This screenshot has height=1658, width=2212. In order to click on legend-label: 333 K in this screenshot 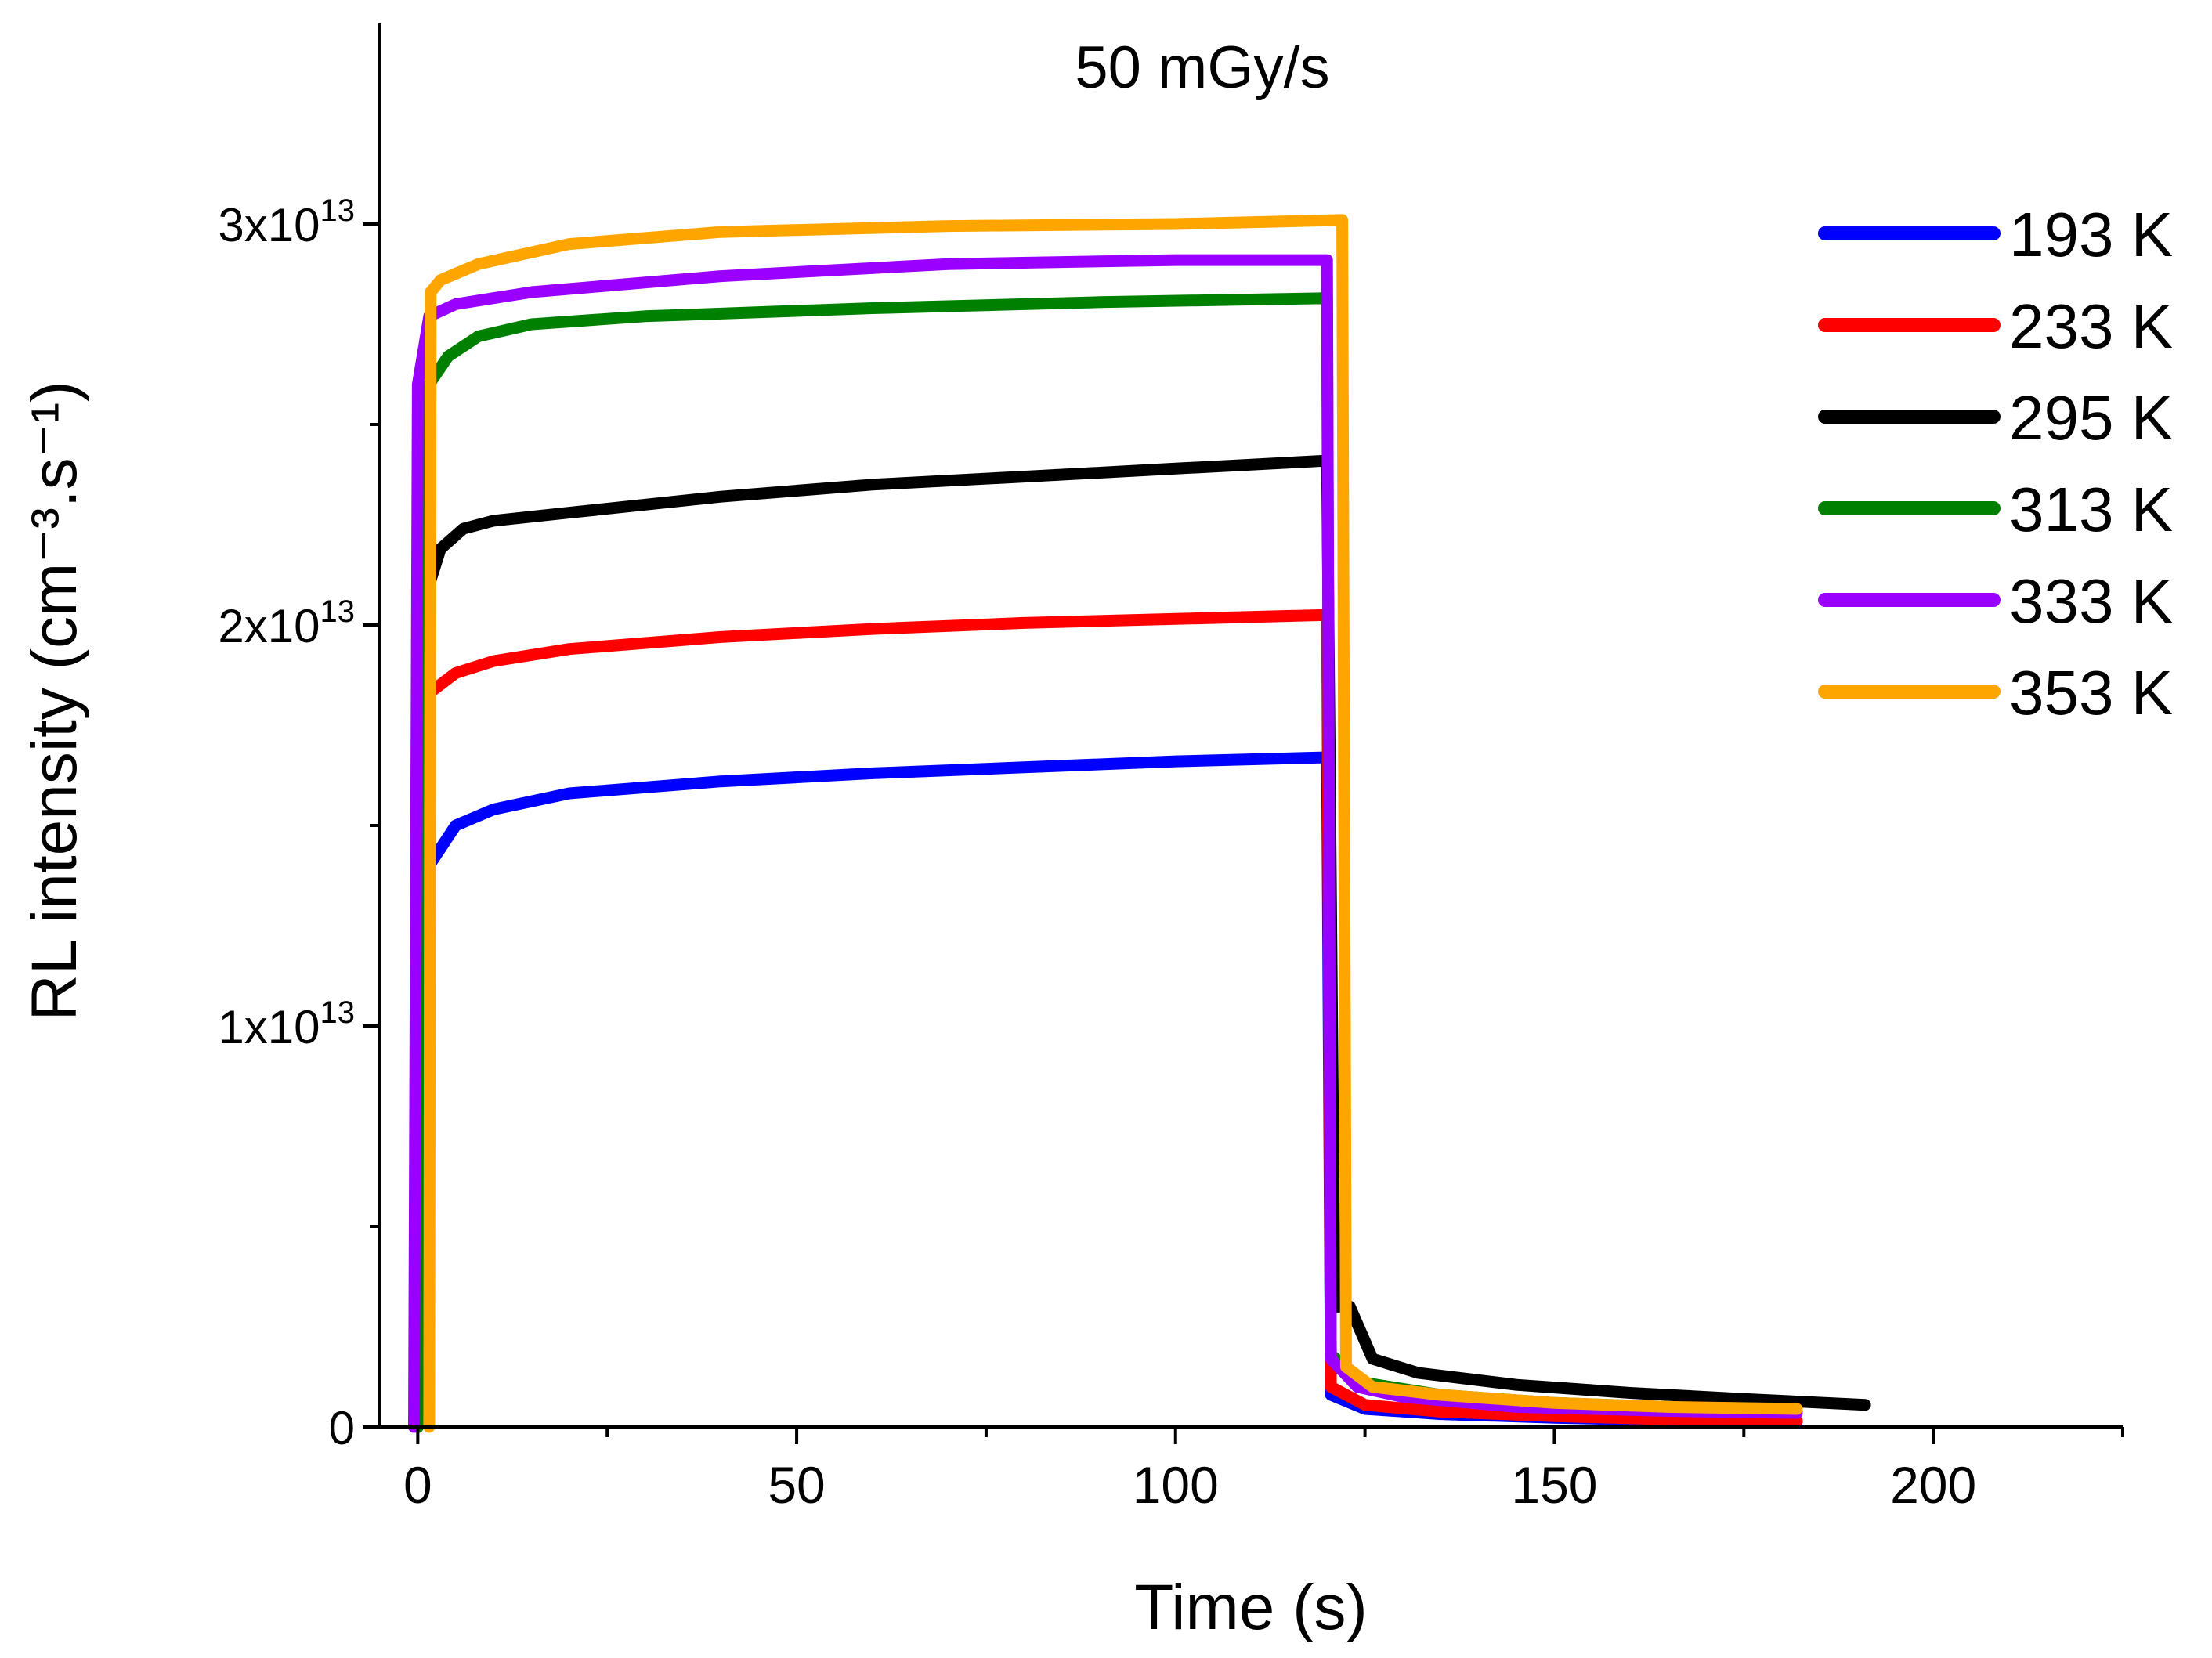, I will do `click(2091, 601)`.